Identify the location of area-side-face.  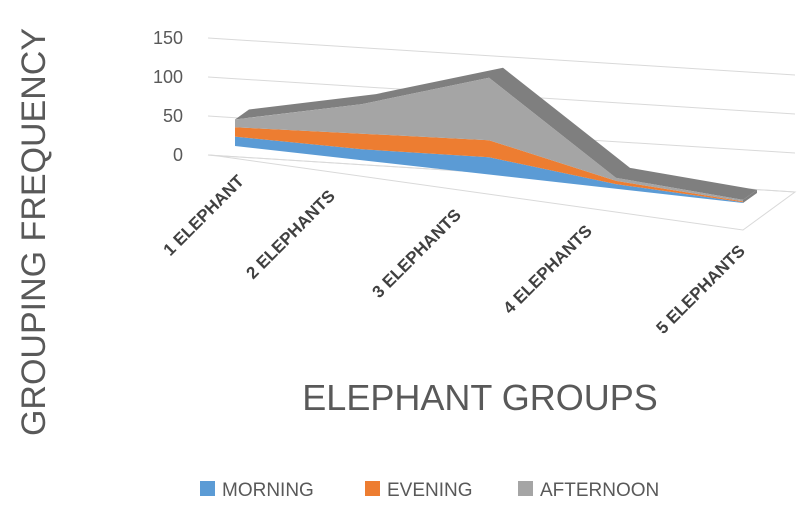
(750, 196).